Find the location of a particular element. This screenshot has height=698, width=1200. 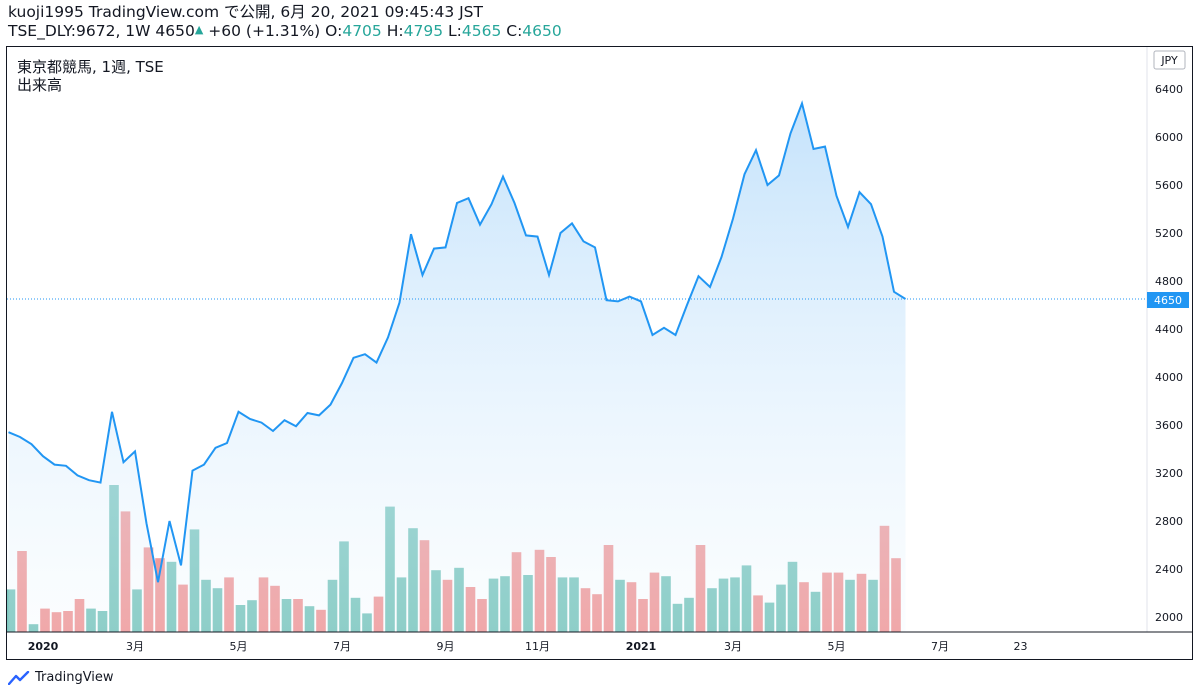

brand-name: TradingView is located at coordinates (74, 677).